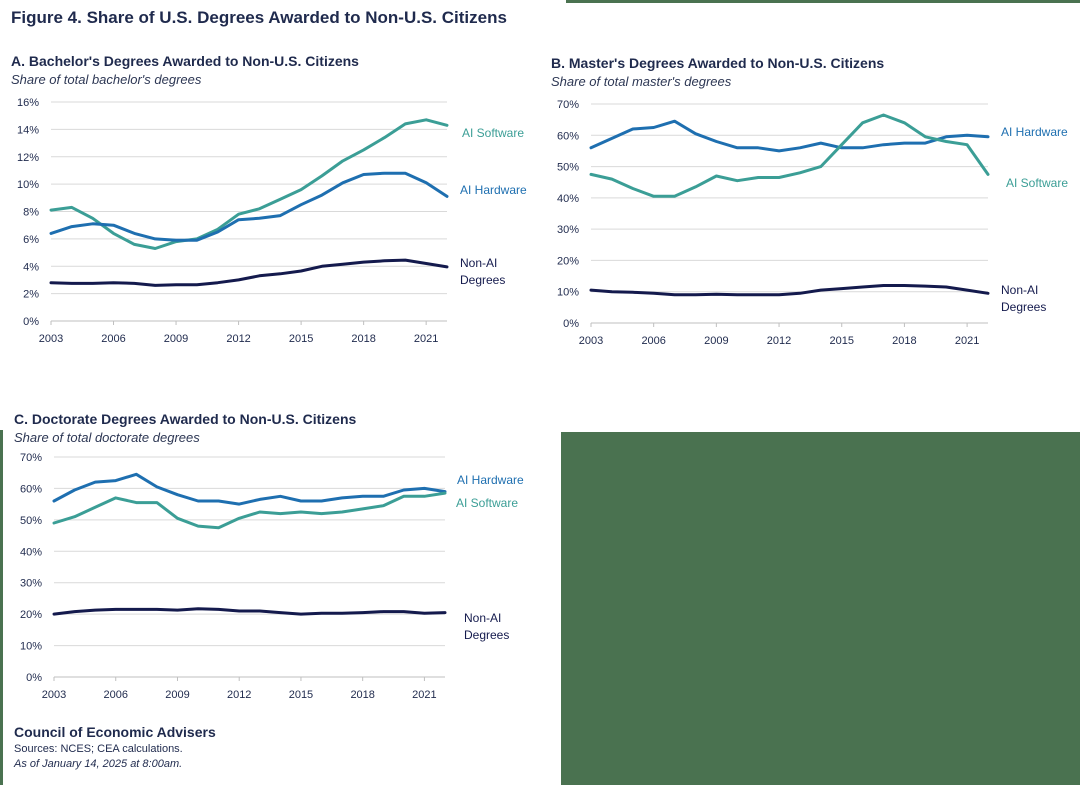 This screenshot has height=785, width=1080. What do you see at coordinates (115, 732) in the screenshot?
I see `footer-organization: Council of Economic Advisers` at bounding box center [115, 732].